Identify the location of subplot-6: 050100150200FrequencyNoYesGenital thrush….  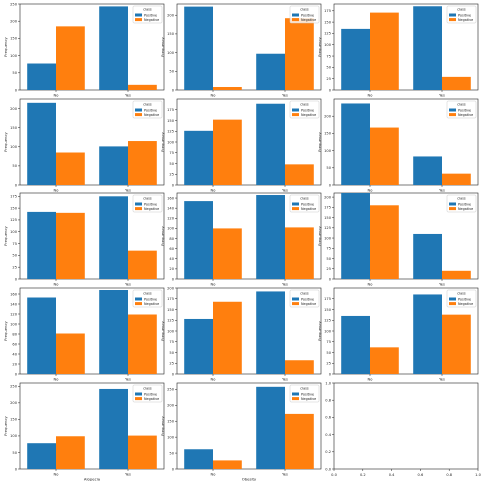
(398, 148).